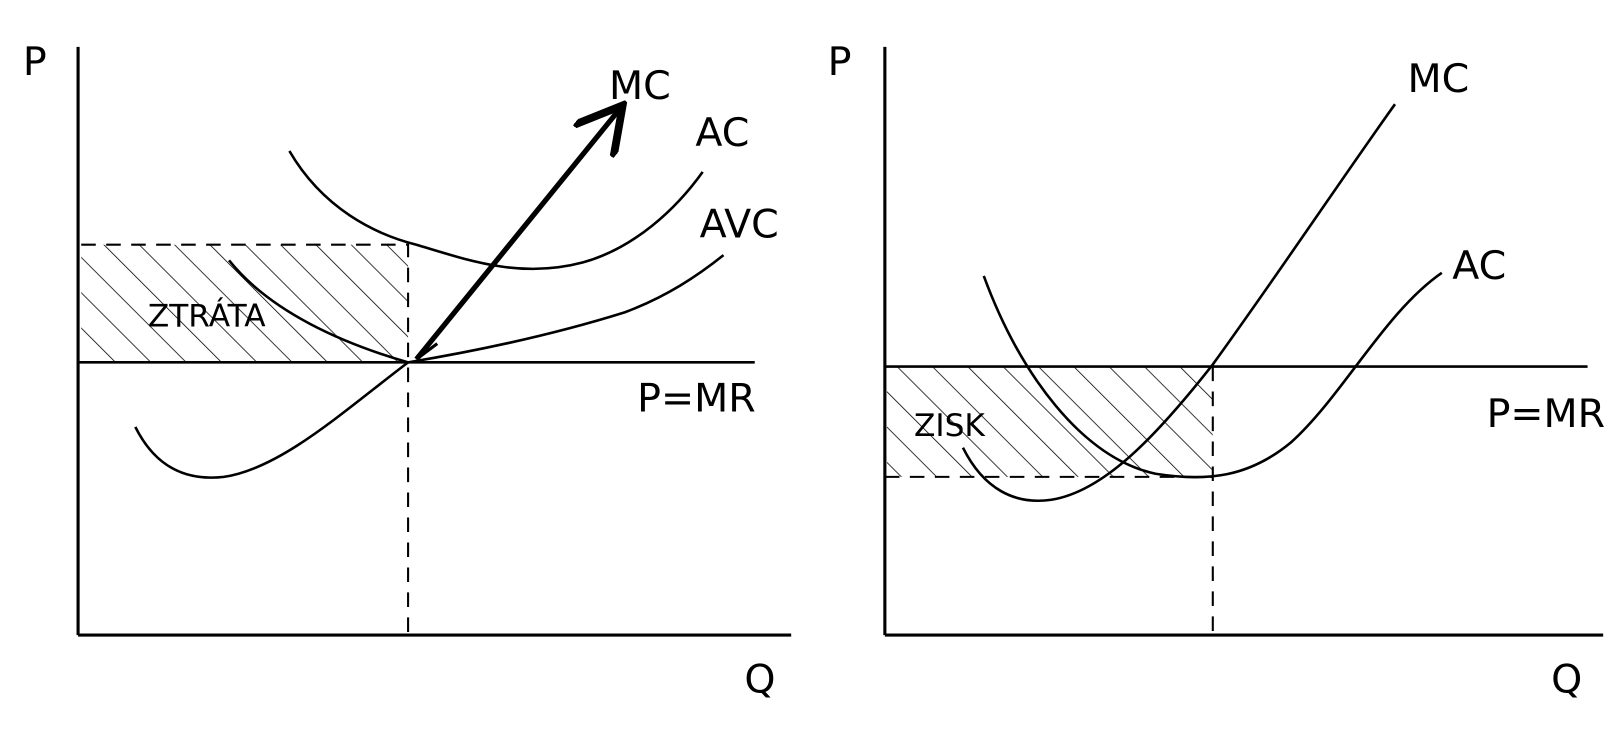 The width and height of the screenshot is (1624, 732). Describe the element at coordinates (427, 351) in the screenshot. I see `arrow-tail` at that location.